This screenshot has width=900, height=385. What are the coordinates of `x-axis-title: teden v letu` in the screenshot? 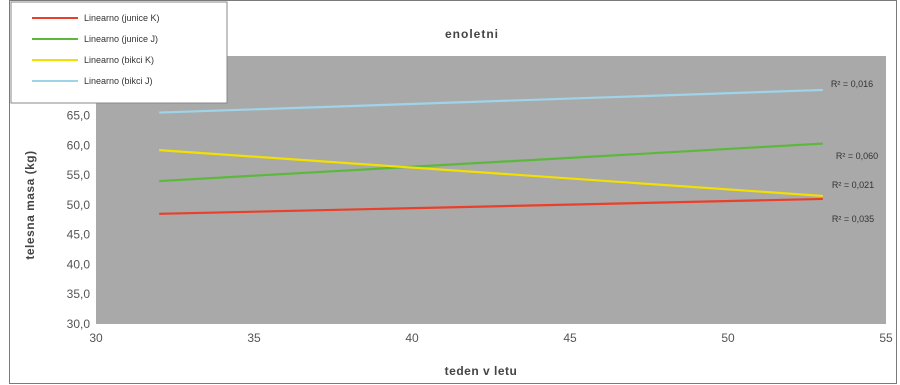 It's located at (481, 371).